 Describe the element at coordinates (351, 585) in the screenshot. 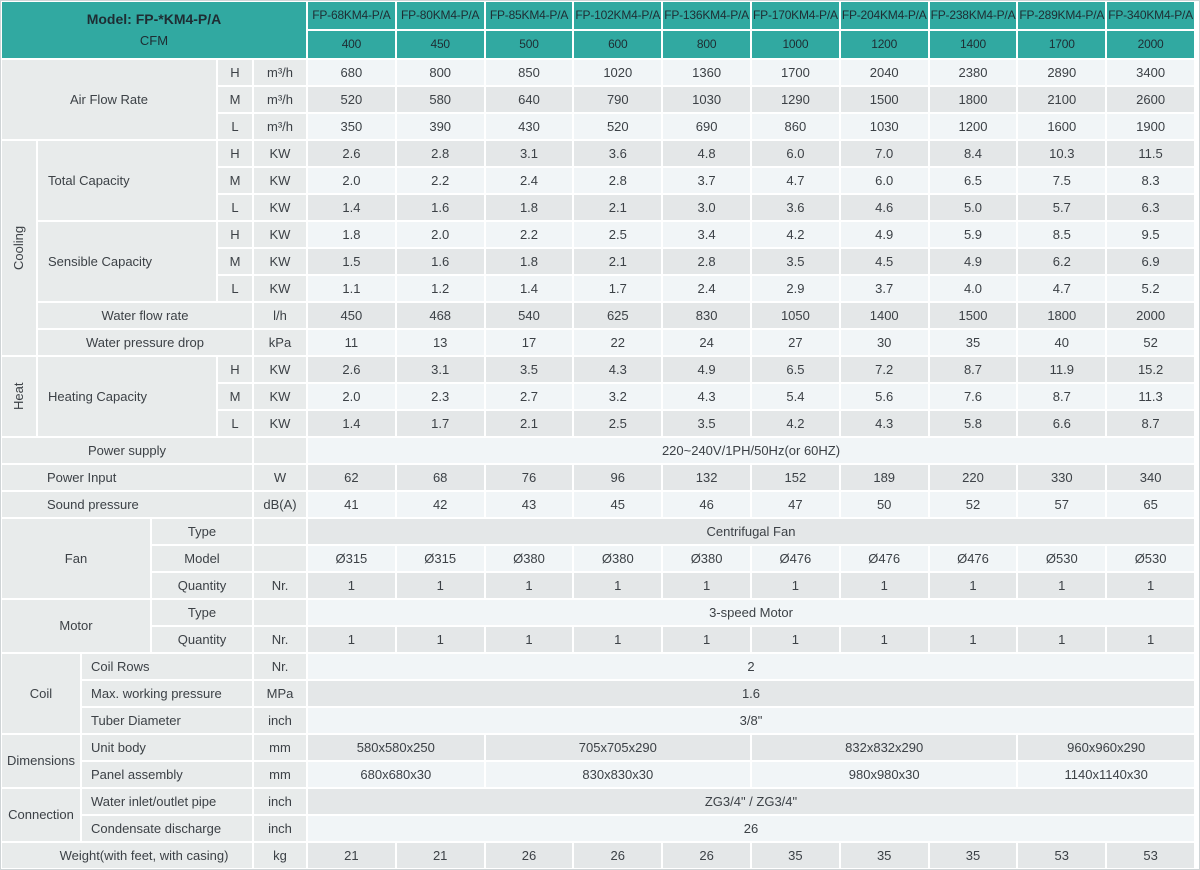

I see `fan-quantity-value-1: 1` at that location.